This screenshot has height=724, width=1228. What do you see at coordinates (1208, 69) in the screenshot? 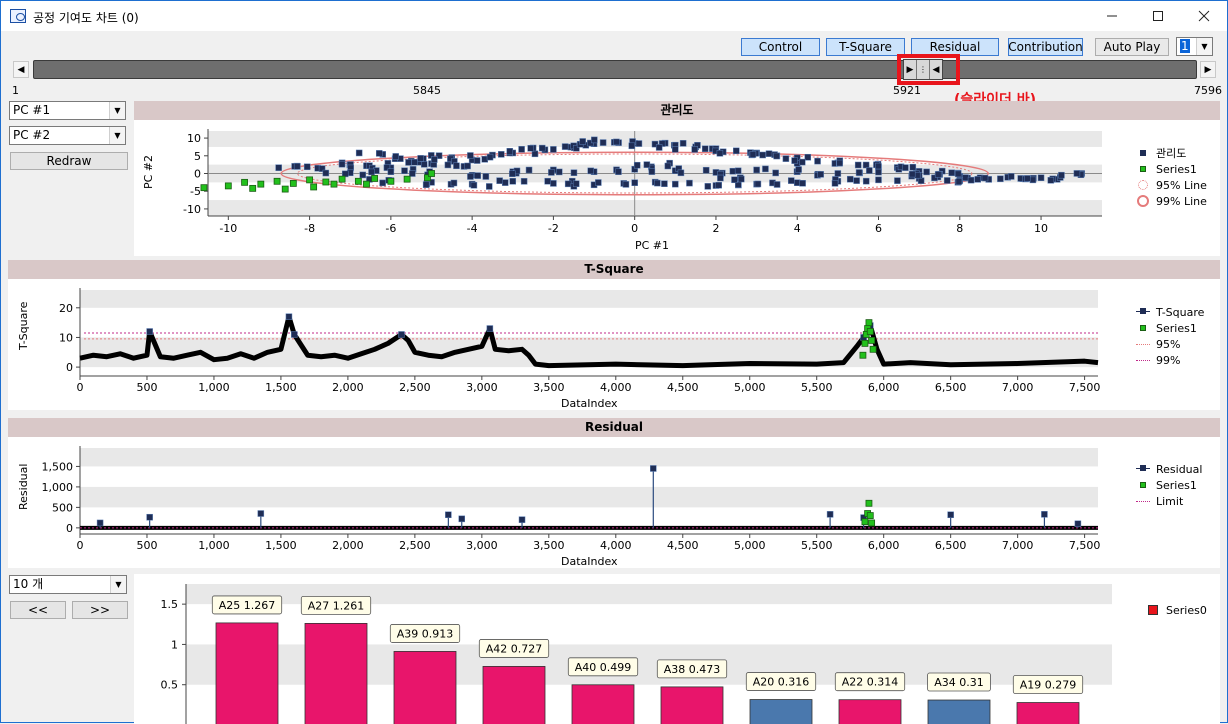
I see `slider-right-arrow: ▶` at bounding box center [1208, 69].